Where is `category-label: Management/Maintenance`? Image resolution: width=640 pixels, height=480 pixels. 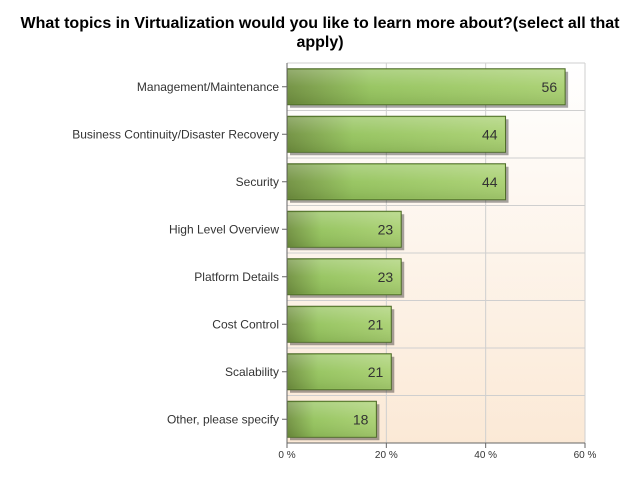
category-label: Management/Maintenance is located at coordinates (208, 87).